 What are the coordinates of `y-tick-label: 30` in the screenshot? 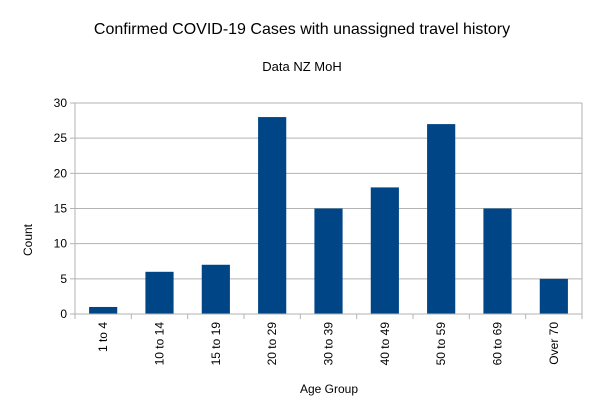 It's located at (61, 103).